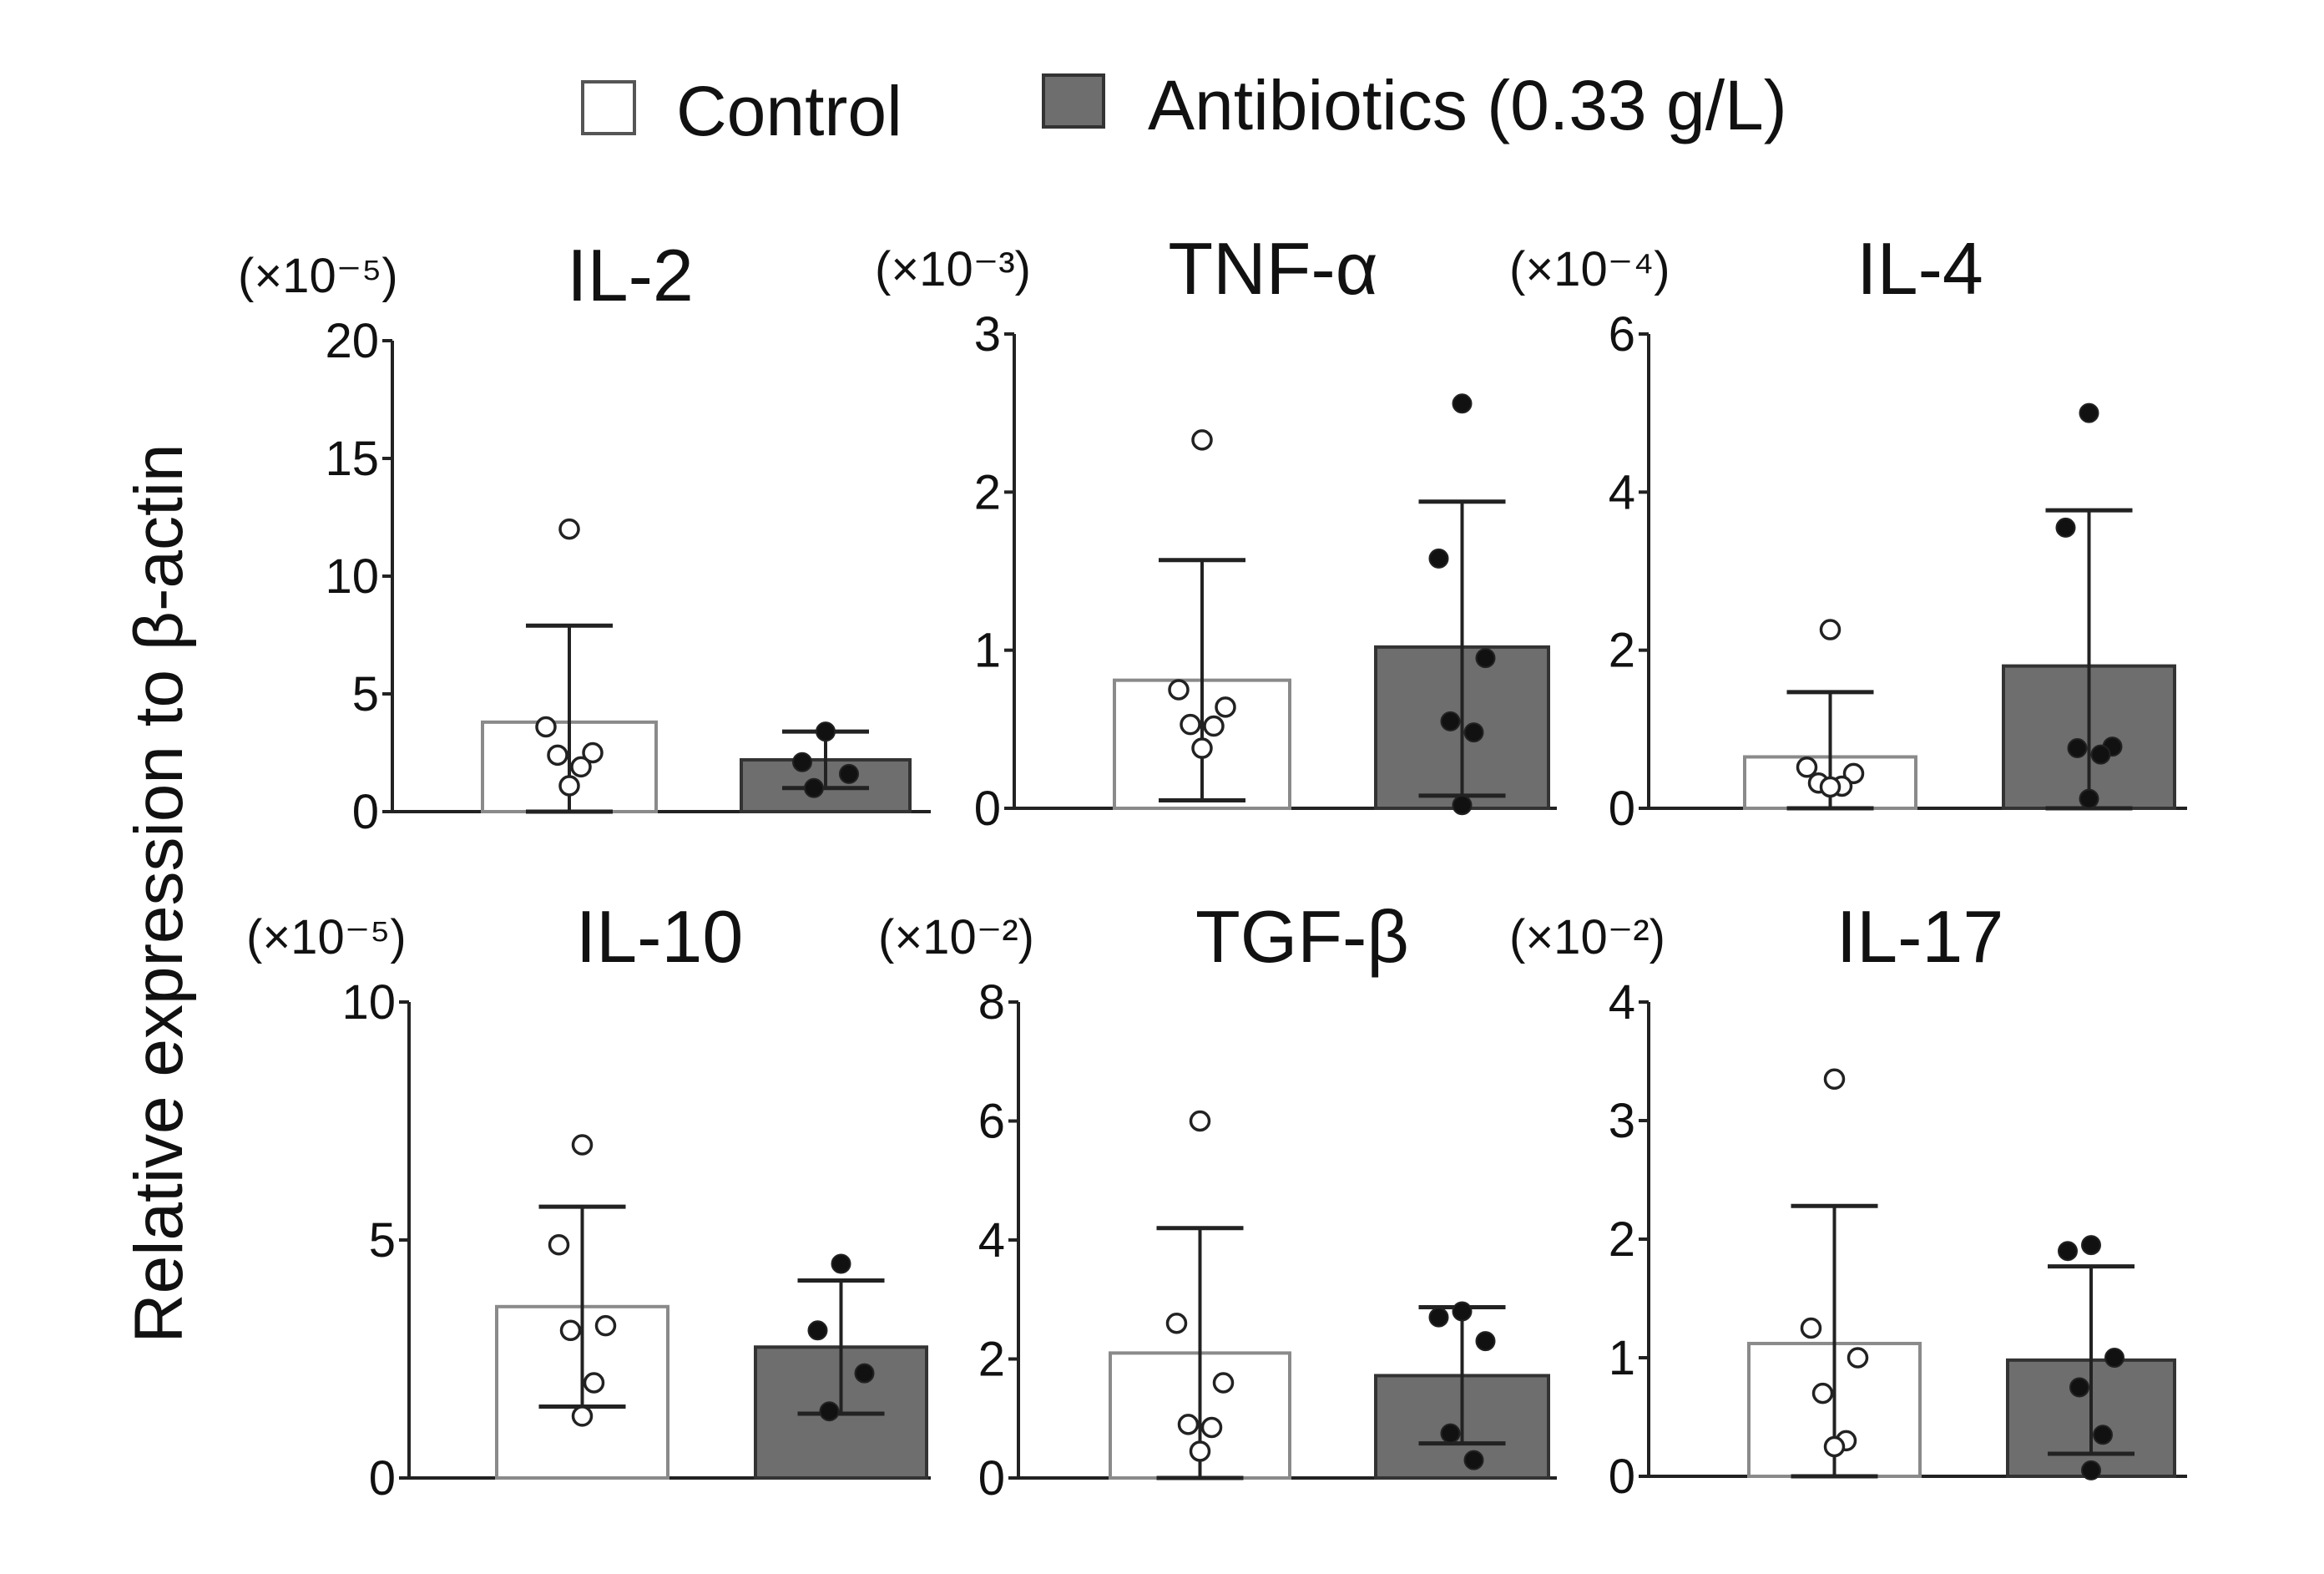 This screenshot has height=1574, width=2324. Describe the element at coordinates (588, 1200) in the screenshot. I see `panel-3: IL-10 (×10⁻⁵) 0 5 10` at that location.